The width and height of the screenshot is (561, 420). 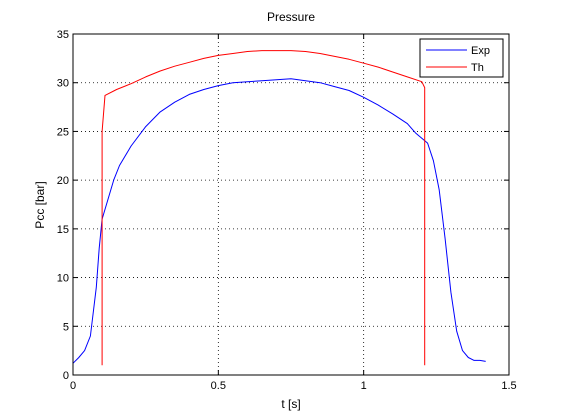 What do you see at coordinates (66, 327) in the screenshot?
I see `y-tick-label: 5` at bounding box center [66, 327].